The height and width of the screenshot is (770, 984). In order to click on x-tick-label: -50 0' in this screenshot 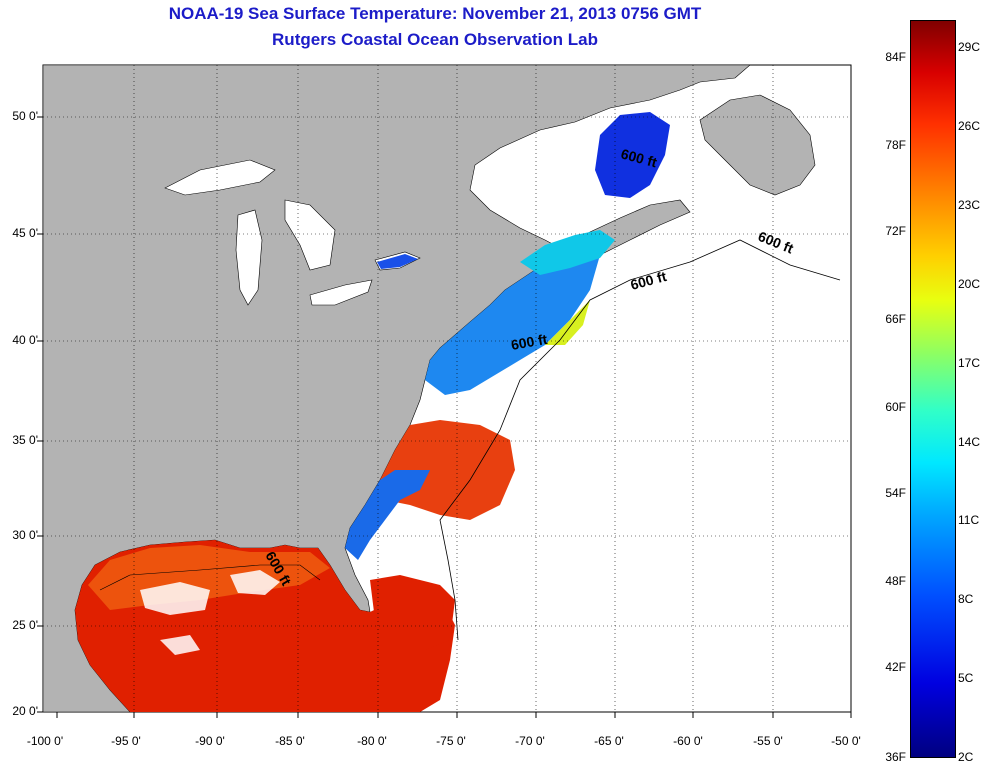, I will do `click(846, 741)`.